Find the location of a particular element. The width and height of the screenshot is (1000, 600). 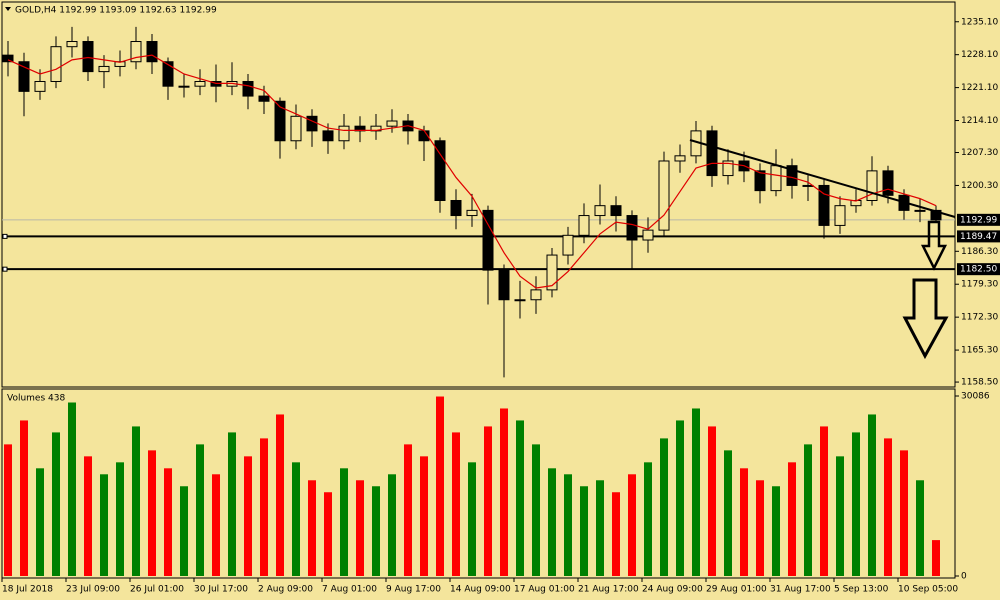

y-tick-label: 1186.30 is located at coordinates (979, 252).